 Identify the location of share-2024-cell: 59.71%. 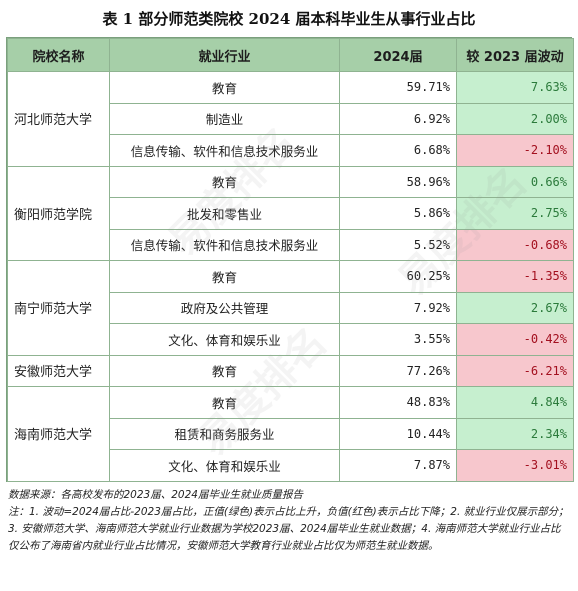
(398, 87).